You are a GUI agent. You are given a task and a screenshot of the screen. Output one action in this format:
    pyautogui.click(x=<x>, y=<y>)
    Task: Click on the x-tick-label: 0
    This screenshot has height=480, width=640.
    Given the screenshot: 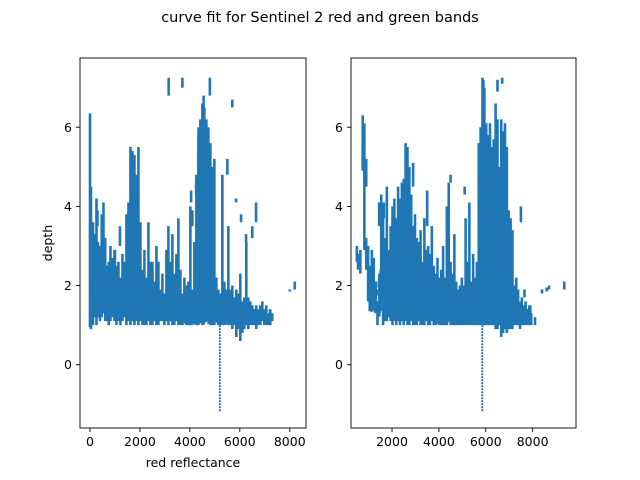 What is the action you would take?
    pyautogui.click(x=90, y=441)
    